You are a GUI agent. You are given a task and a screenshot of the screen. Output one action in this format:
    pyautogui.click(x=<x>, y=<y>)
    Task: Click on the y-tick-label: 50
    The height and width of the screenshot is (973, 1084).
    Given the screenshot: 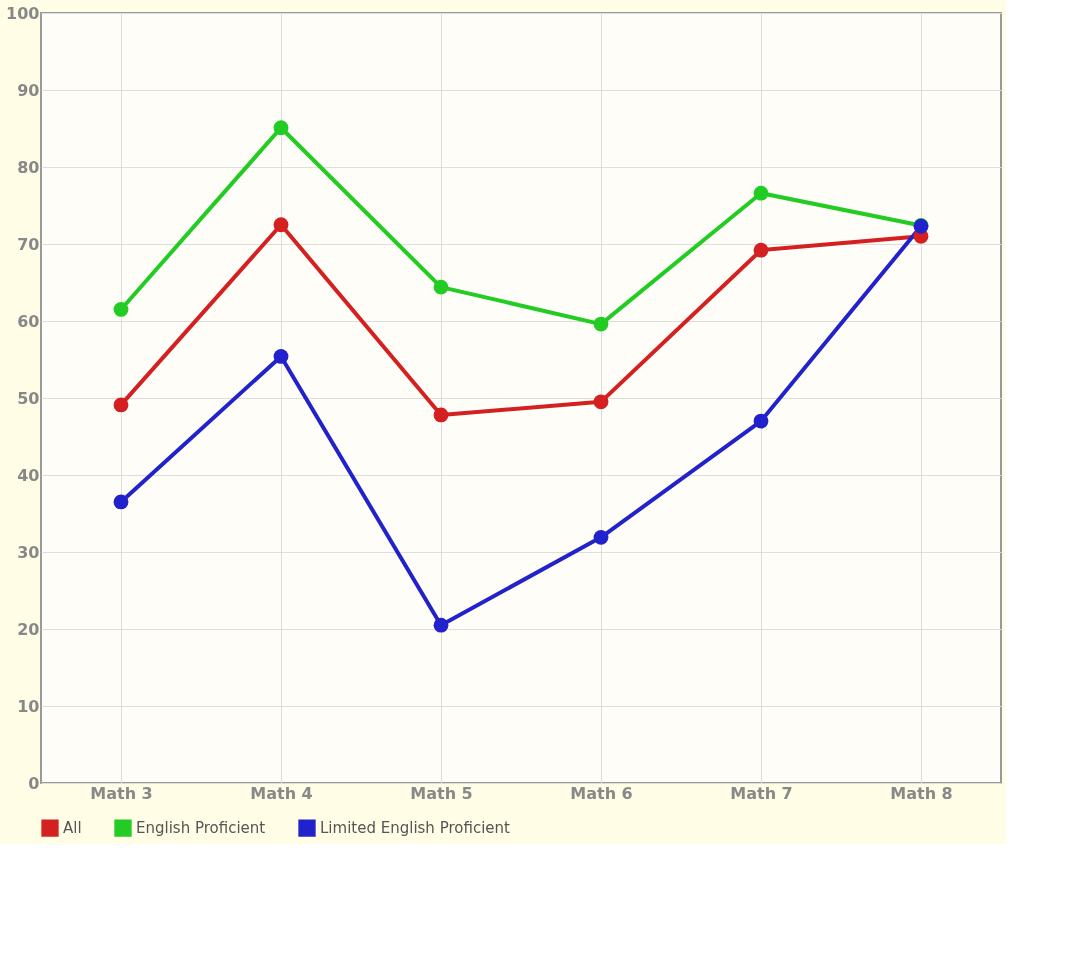 What is the action you would take?
    pyautogui.click(x=28, y=398)
    